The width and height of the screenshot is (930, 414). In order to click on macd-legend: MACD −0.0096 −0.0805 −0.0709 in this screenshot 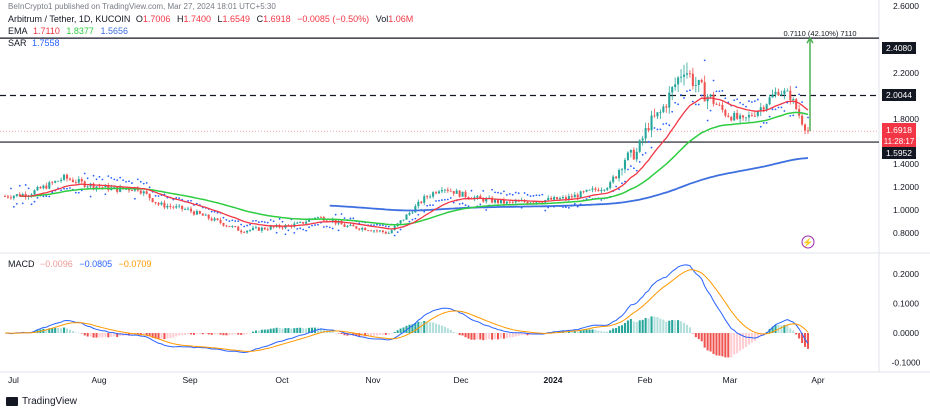, I will do `click(81, 264)`.